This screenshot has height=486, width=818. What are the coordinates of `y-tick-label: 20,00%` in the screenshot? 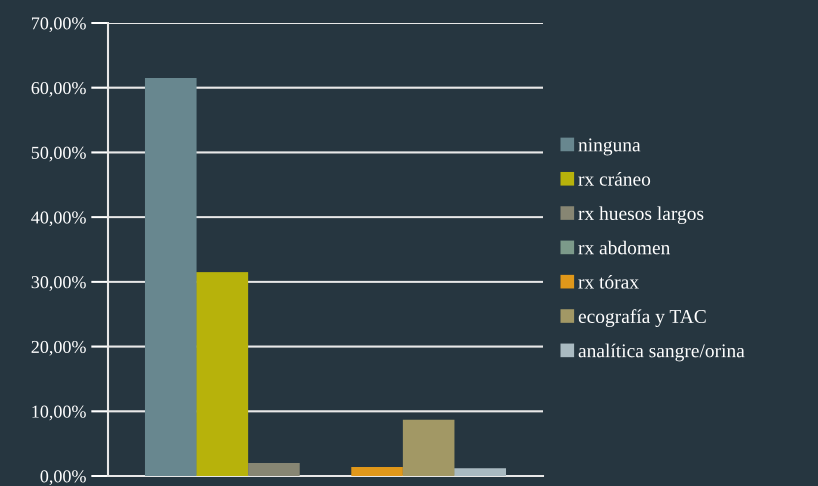 It's located at (59, 348).